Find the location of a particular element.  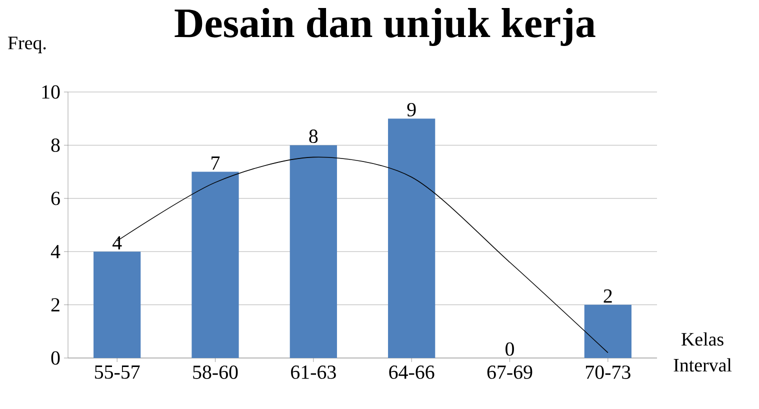

data-label: 7 is located at coordinates (216, 163).